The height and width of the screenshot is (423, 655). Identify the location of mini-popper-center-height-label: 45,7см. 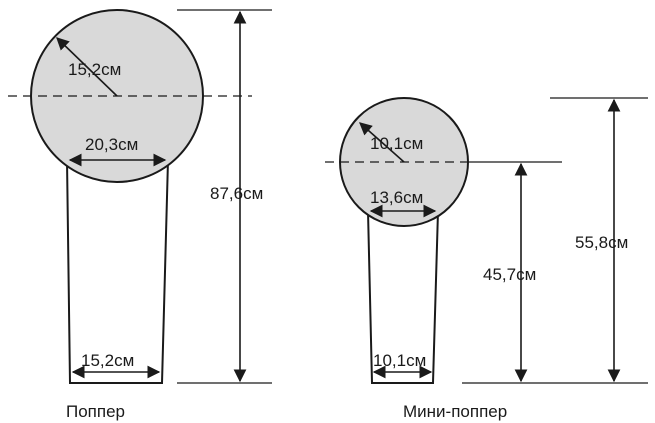
(509, 274).